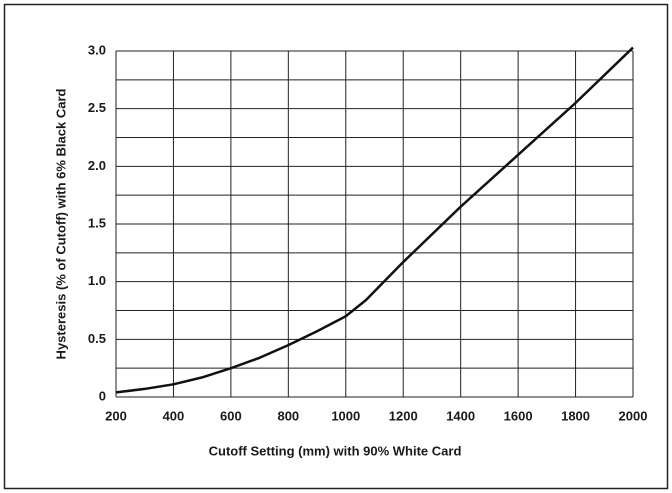 The image size is (672, 493). Describe the element at coordinates (633, 415) in the screenshot. I see `x-tick-label: 2000` at that location.